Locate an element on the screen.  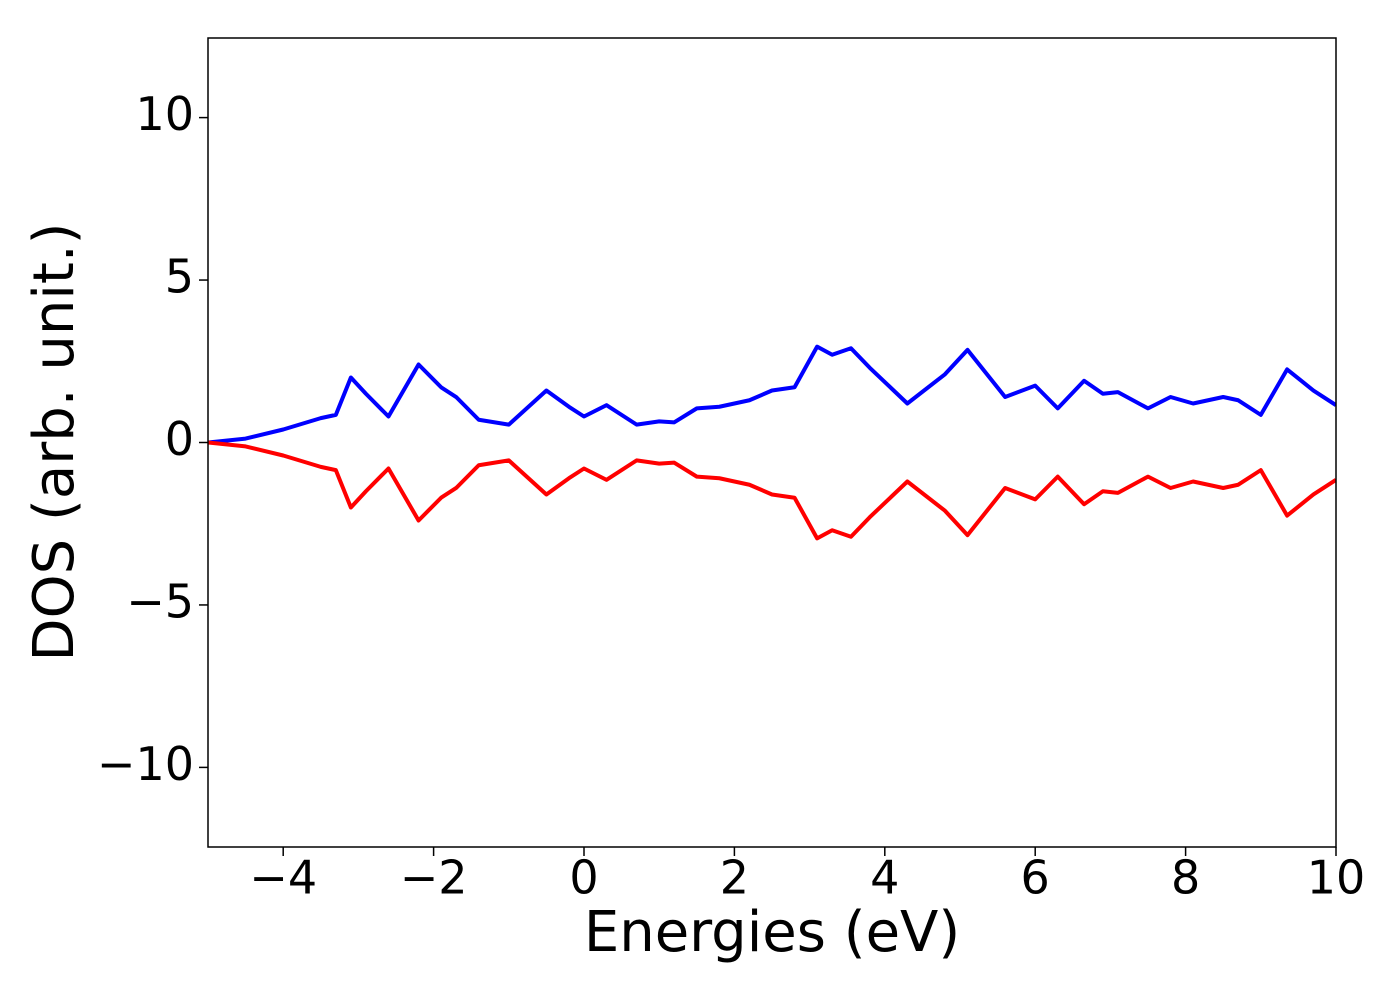
x-axis-title: Energies (eV) is located at coordinates (772, 932).